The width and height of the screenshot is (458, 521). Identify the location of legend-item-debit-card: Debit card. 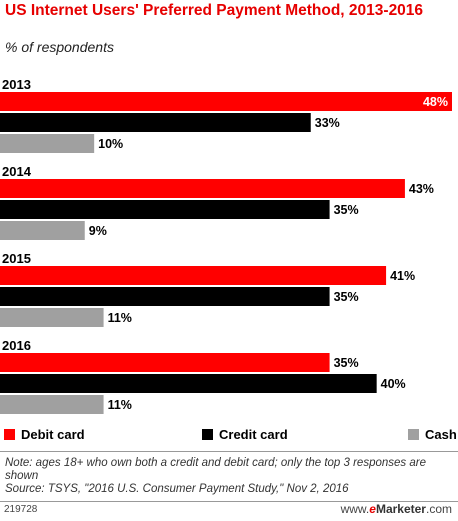
(44, 434).